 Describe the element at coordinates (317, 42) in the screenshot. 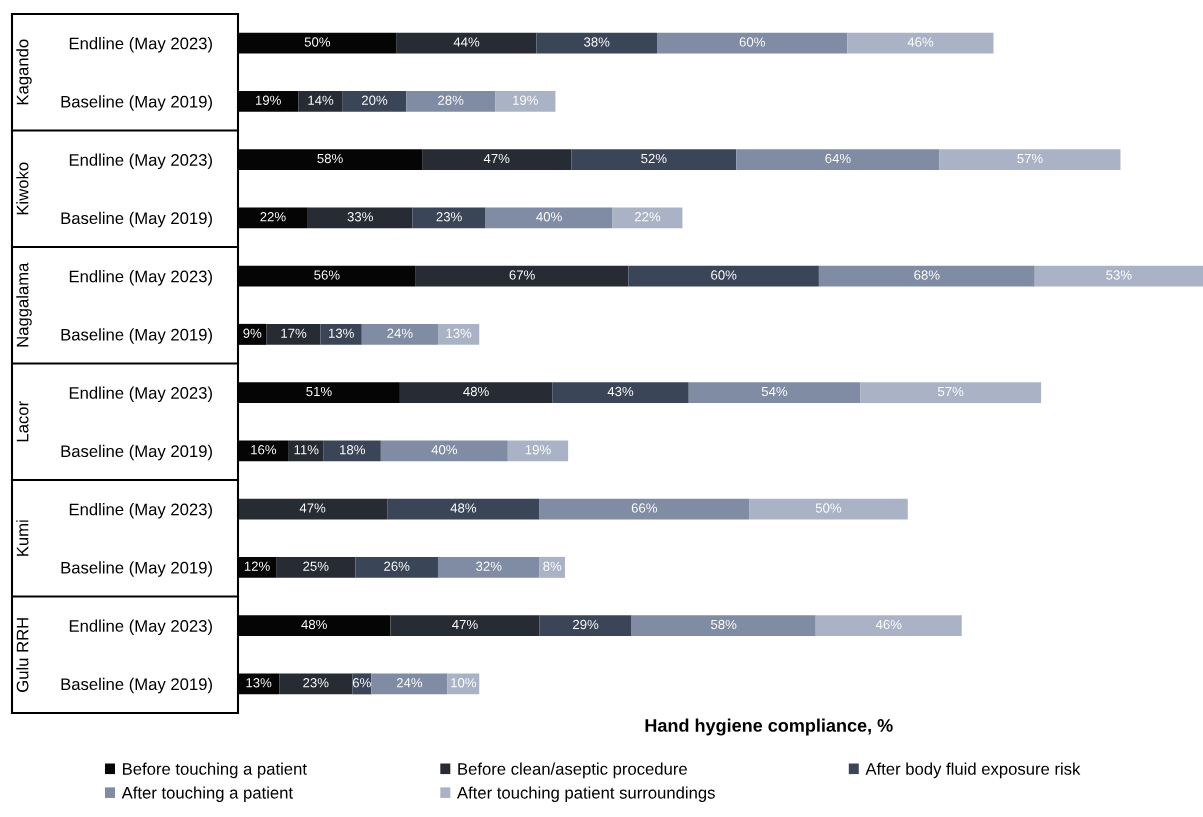

I see `data-label: 50%` at that location.